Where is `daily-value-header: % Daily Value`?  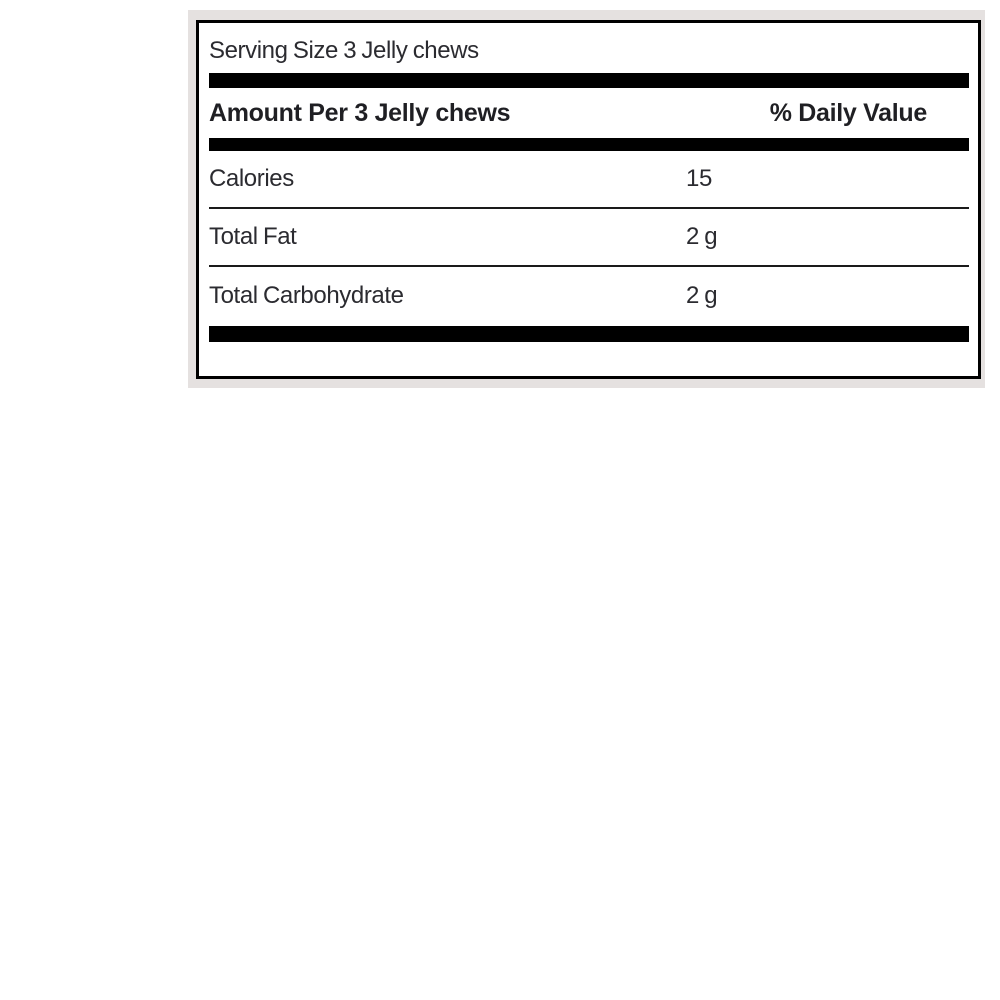 daily-value-header: % Daily Value is located at coordinates (848, 113).